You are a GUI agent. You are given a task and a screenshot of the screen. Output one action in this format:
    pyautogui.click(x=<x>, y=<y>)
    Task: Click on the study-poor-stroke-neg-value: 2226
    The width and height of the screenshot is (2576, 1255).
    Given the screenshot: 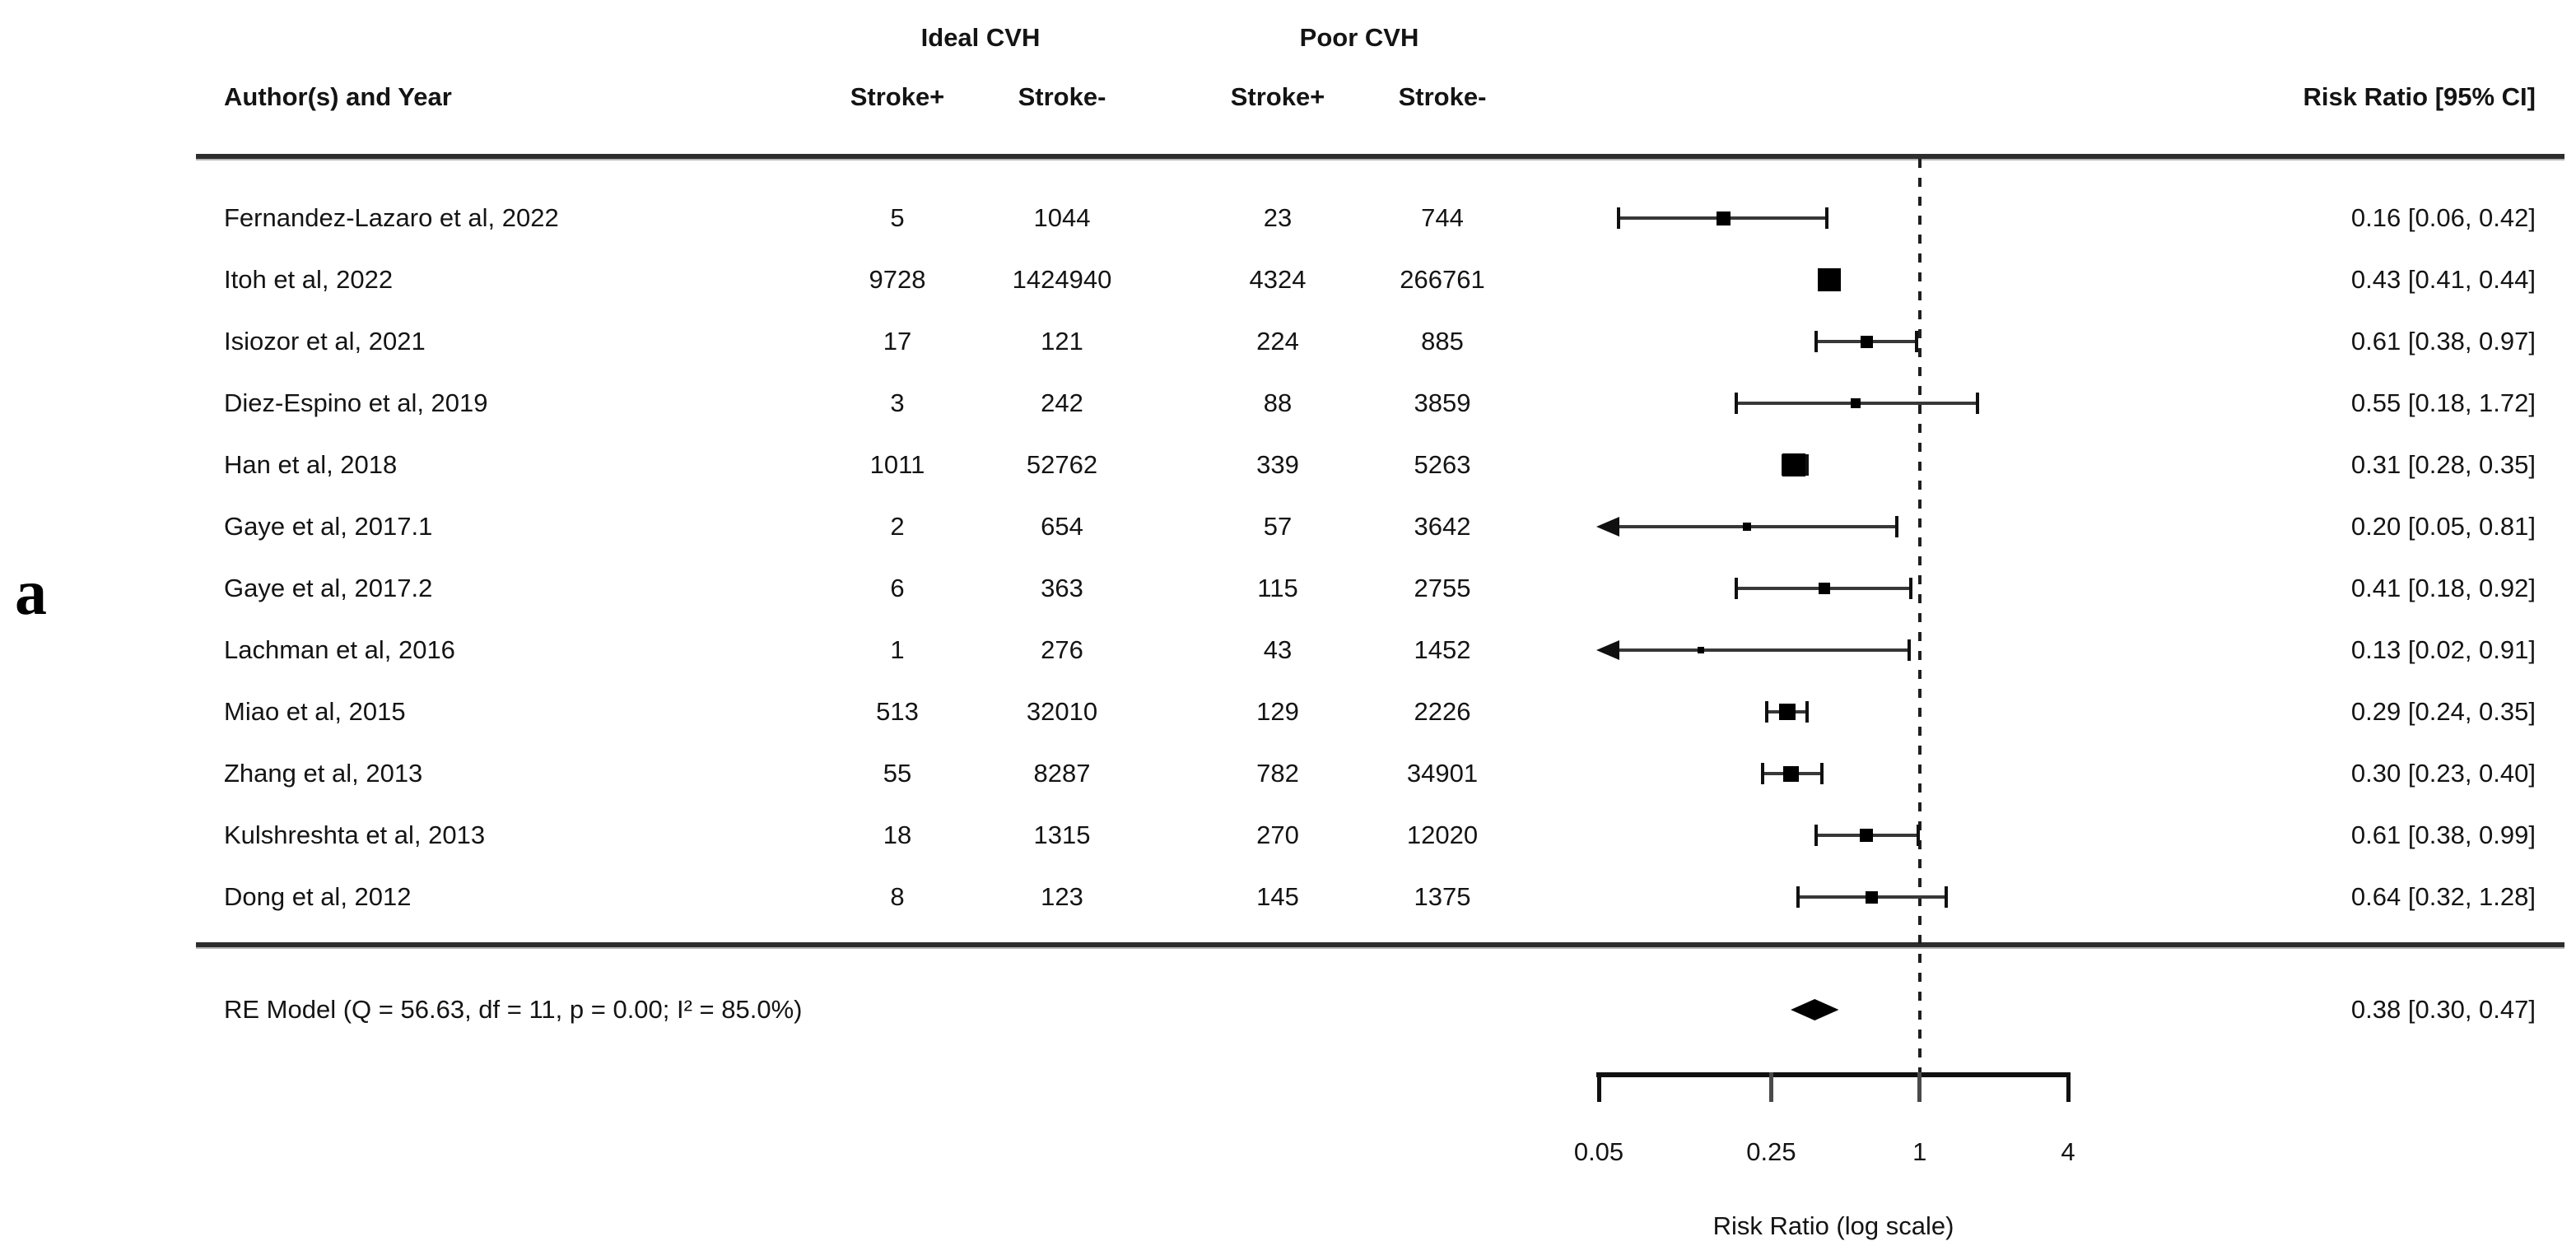 What is the action you would take?
    pyautogui.click(x=1442, y=711)
    